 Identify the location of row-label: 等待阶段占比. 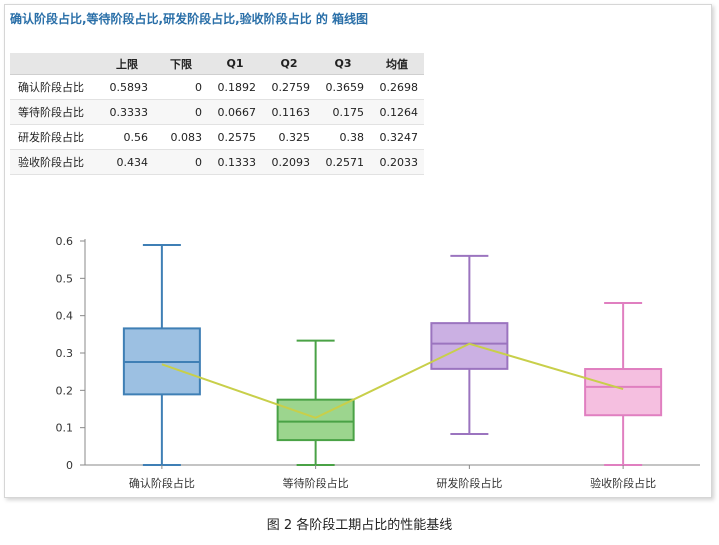
(55, 112).